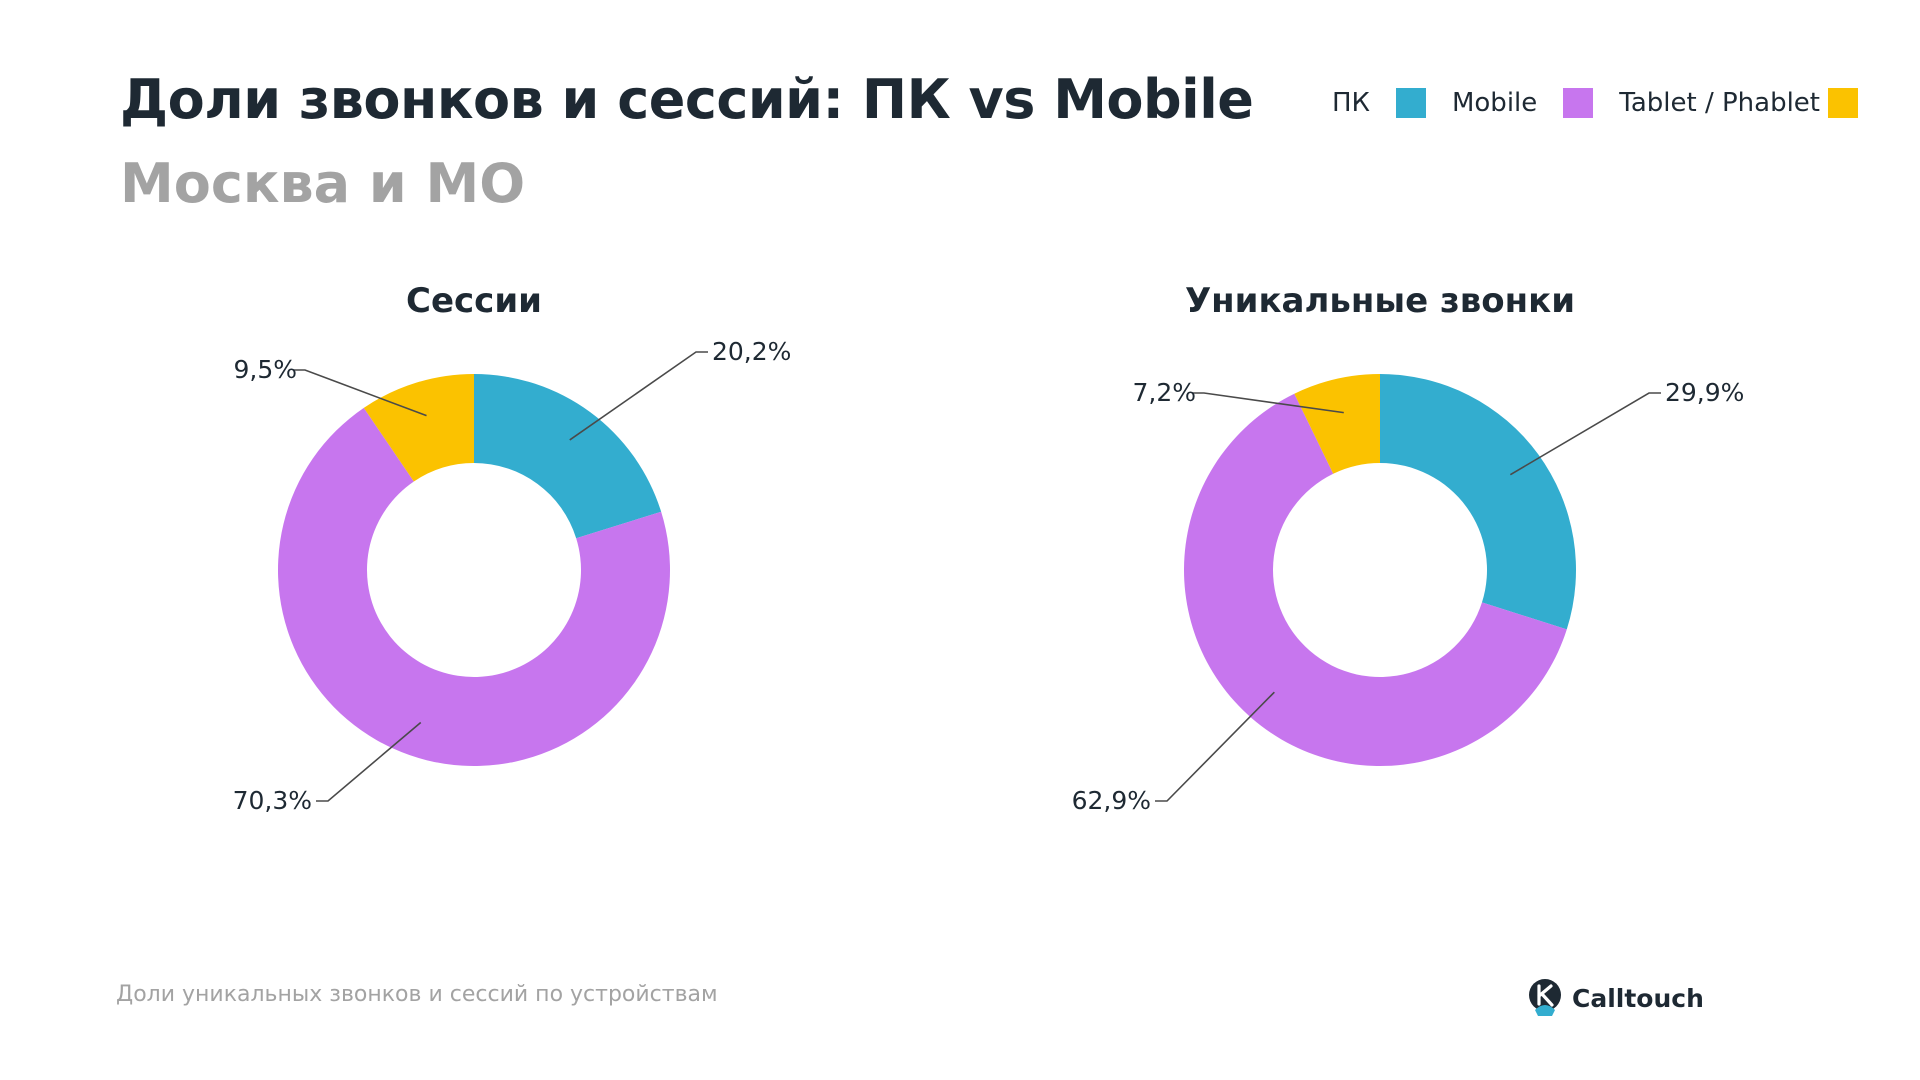 The image size is (1920, 1080). I want to click on leader-line-sessions-pc, so click(638, 396).